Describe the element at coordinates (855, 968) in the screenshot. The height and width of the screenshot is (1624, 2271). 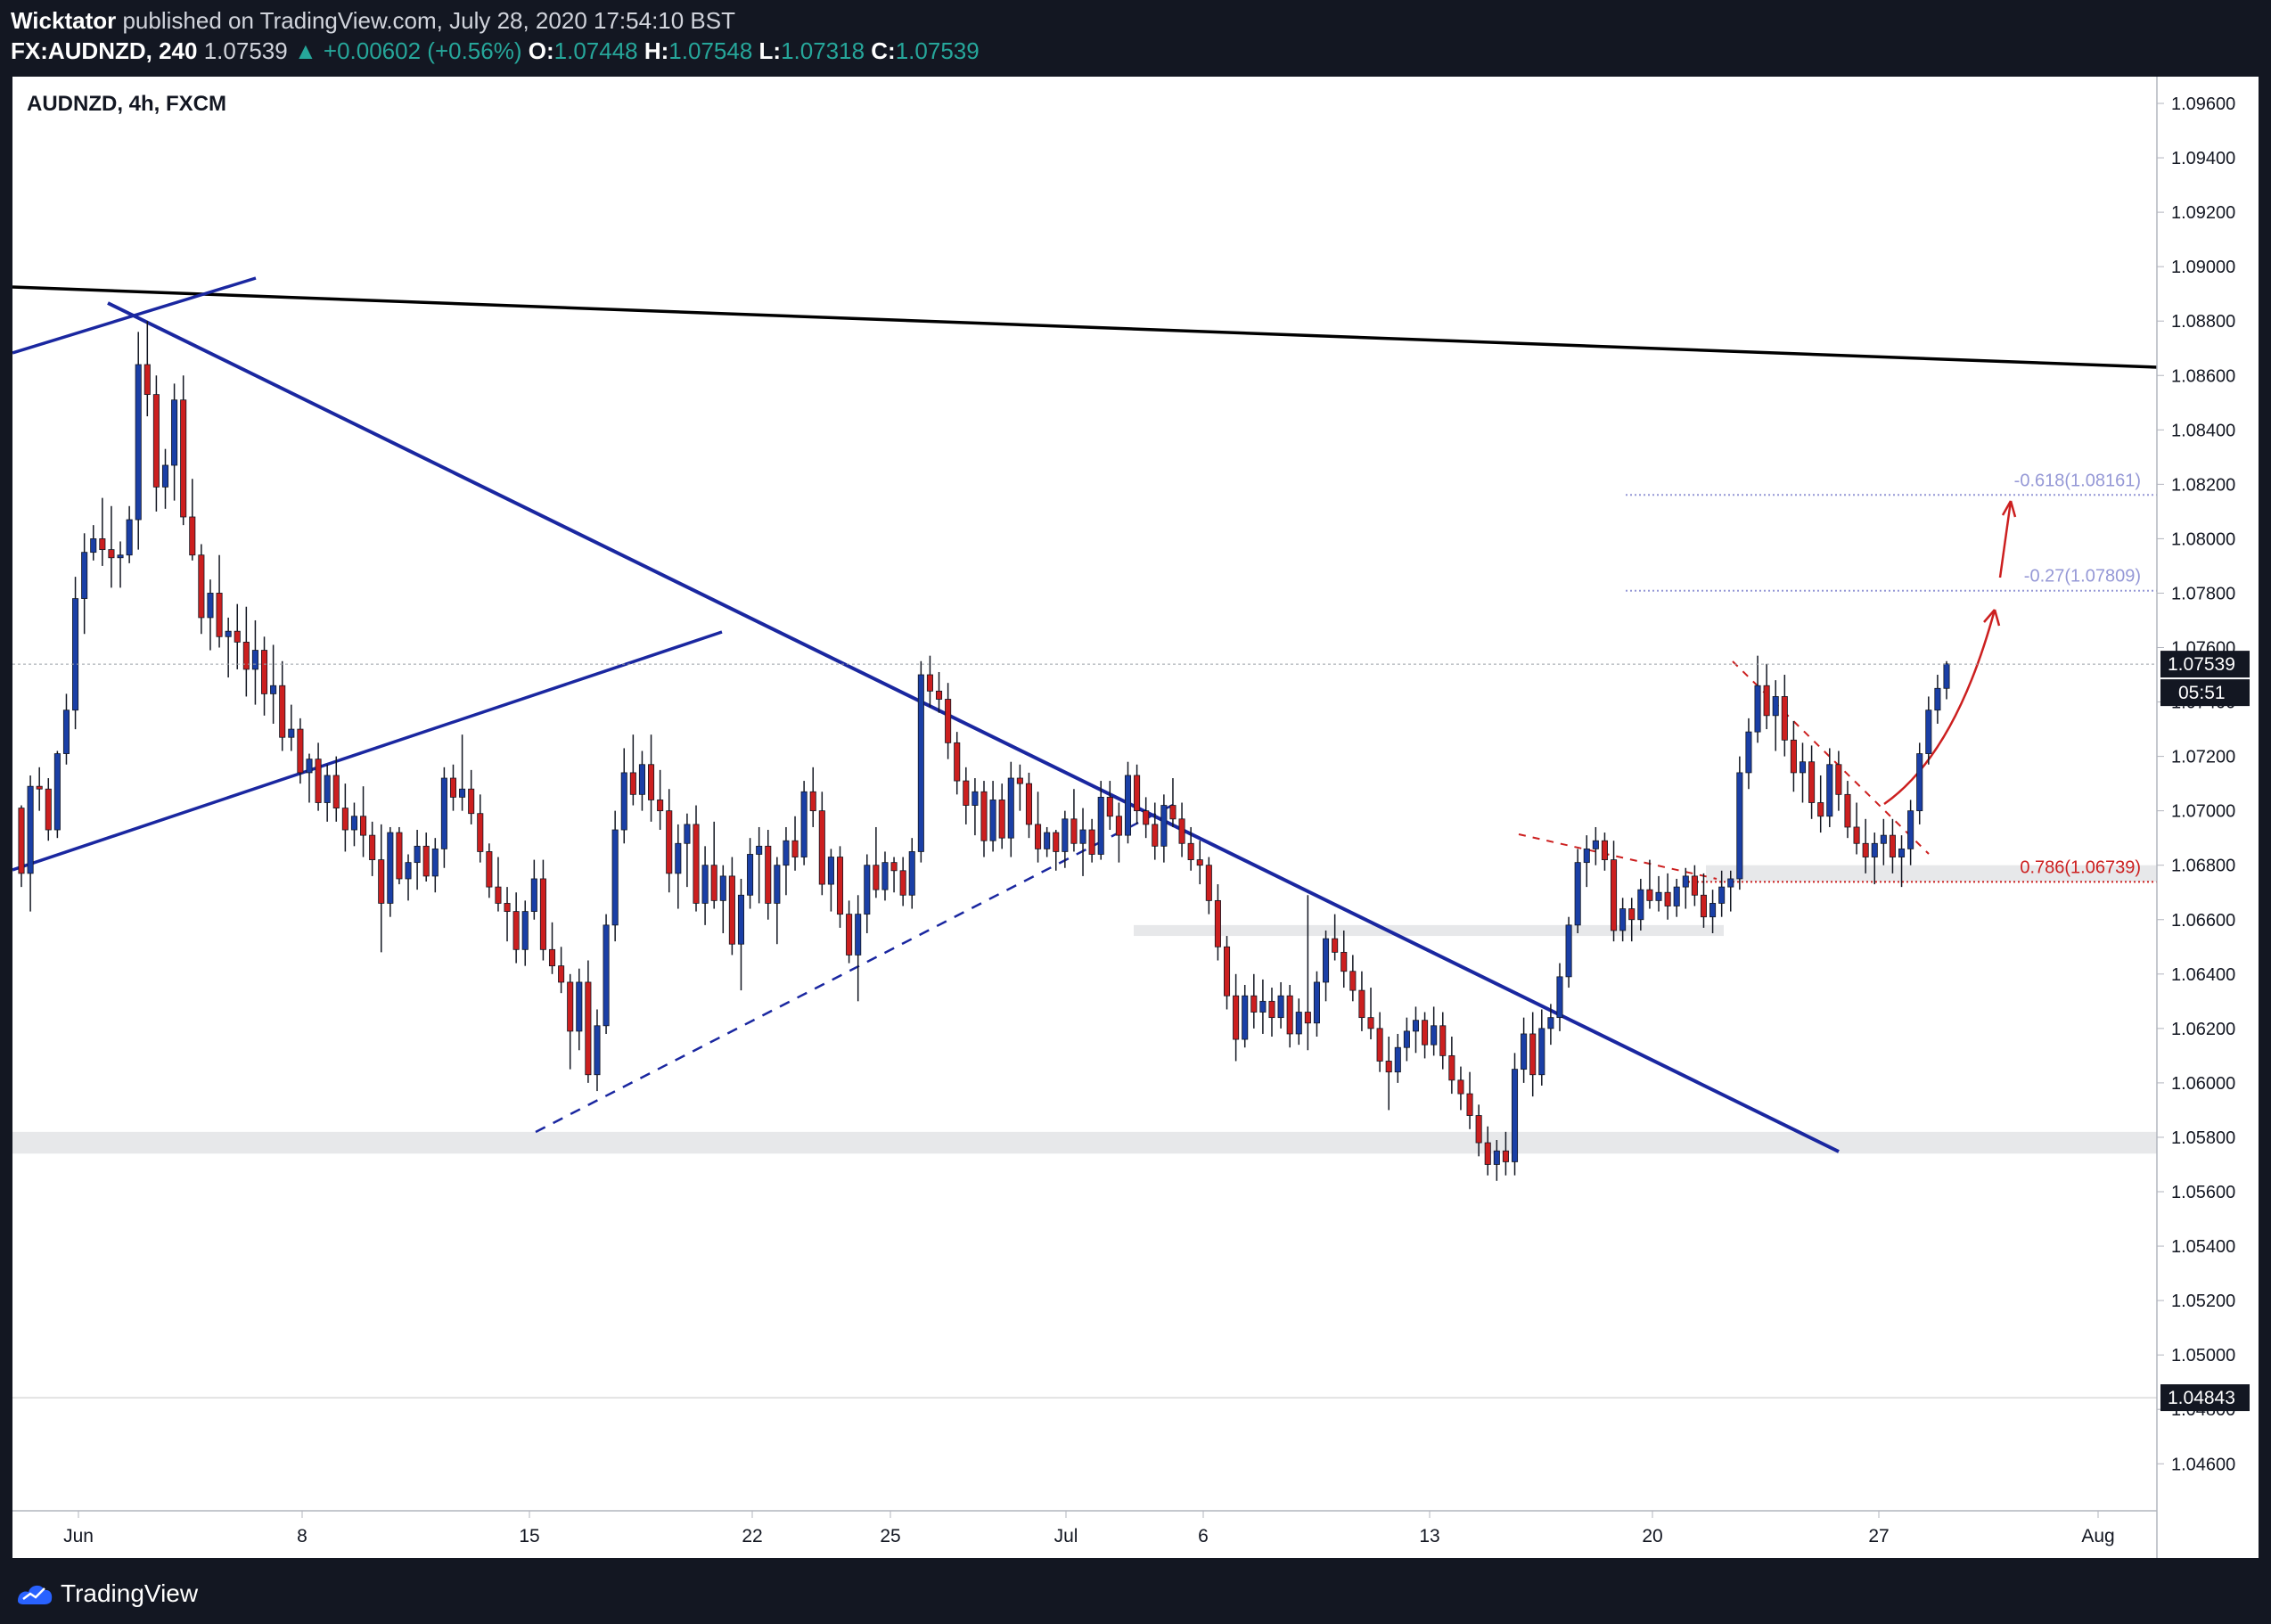
I see `dashed-support-line` at that location.